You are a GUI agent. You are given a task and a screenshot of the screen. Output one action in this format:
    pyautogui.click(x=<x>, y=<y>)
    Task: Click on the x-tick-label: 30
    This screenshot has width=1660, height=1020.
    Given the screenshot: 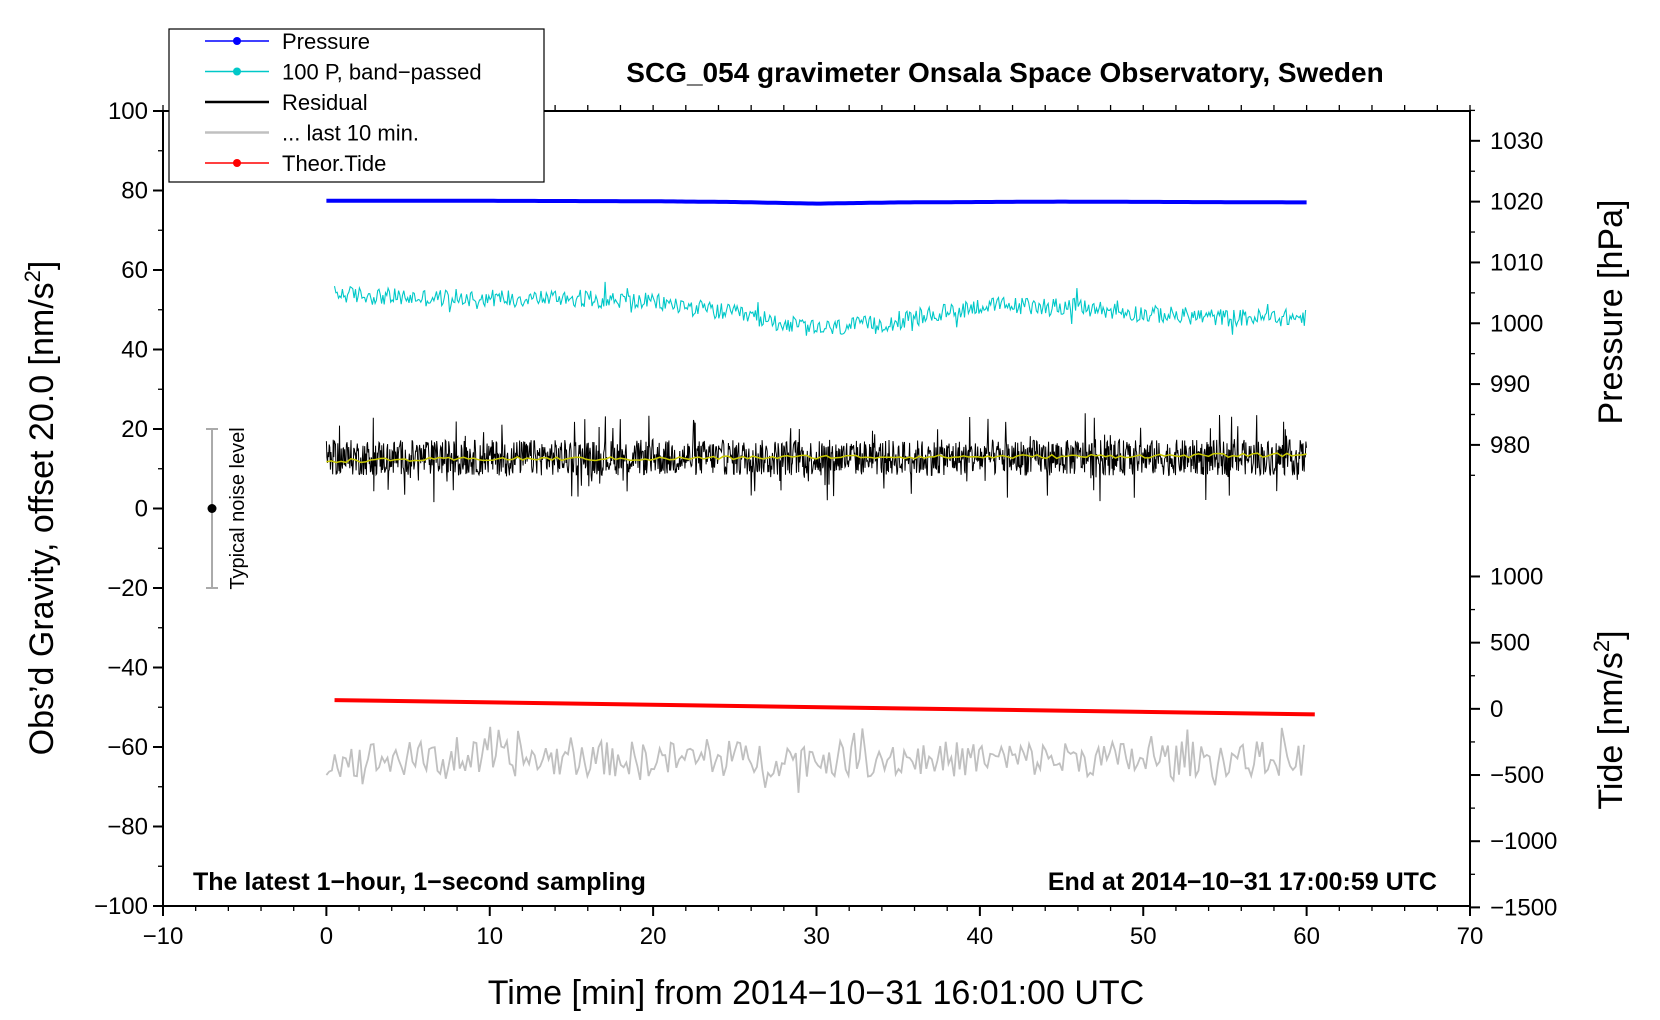 What is the action you would take?
    pyautogui.click(x=816, y=936)
    